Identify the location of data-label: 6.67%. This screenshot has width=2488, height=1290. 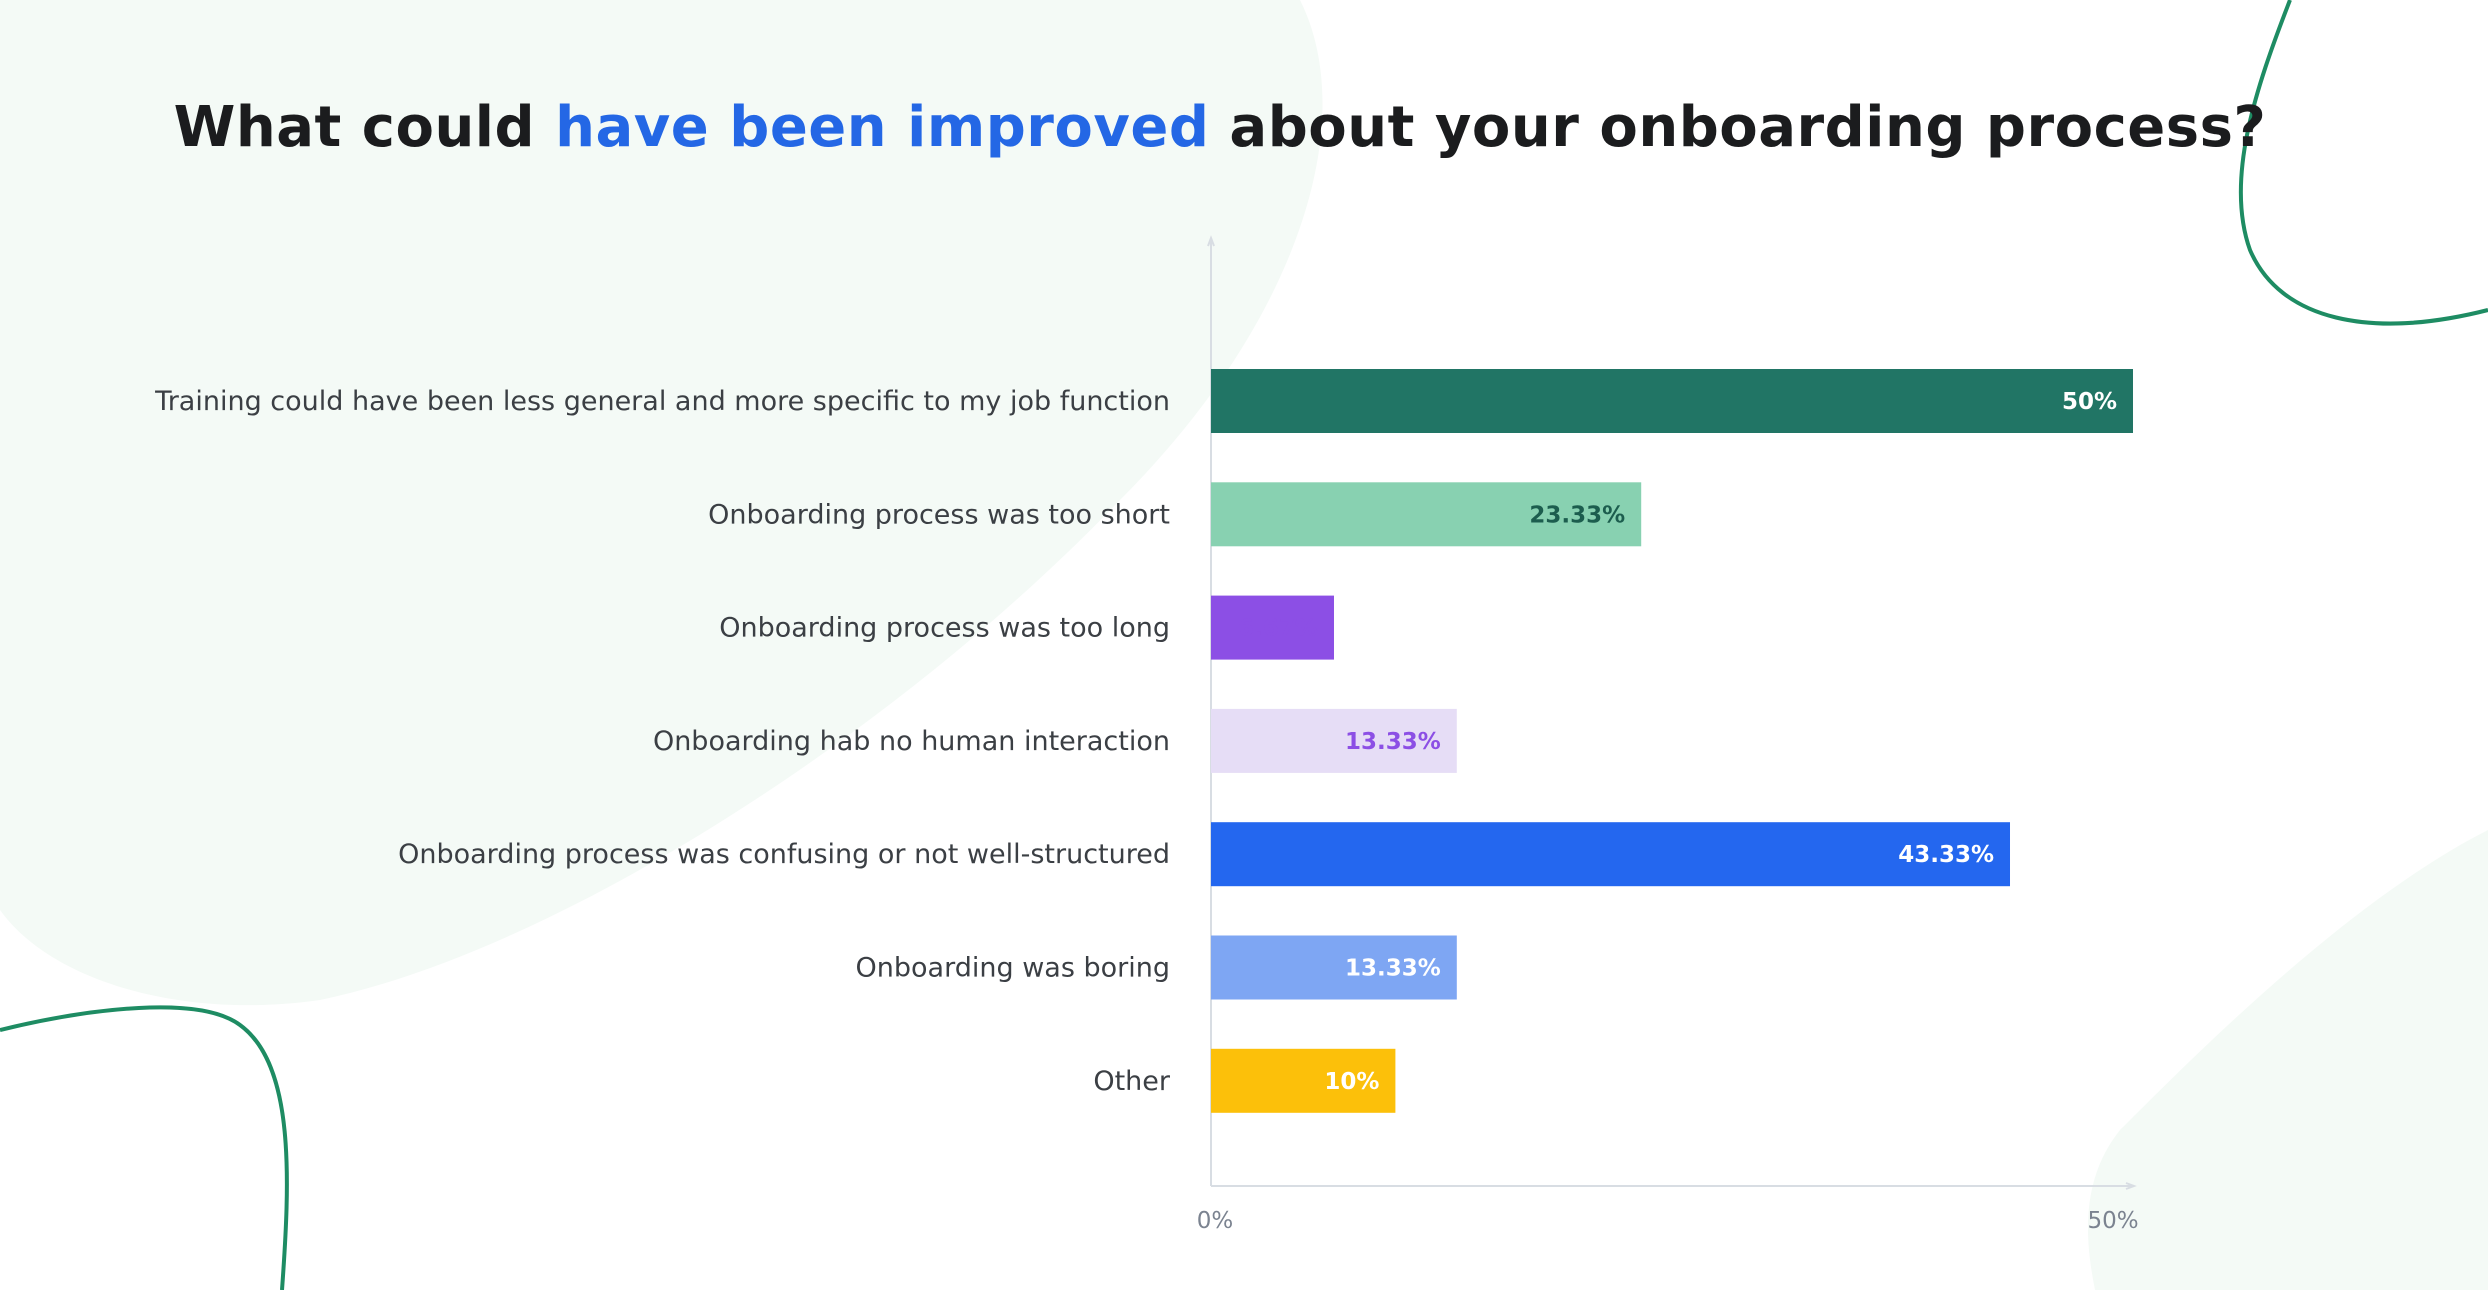
(1278, 629).